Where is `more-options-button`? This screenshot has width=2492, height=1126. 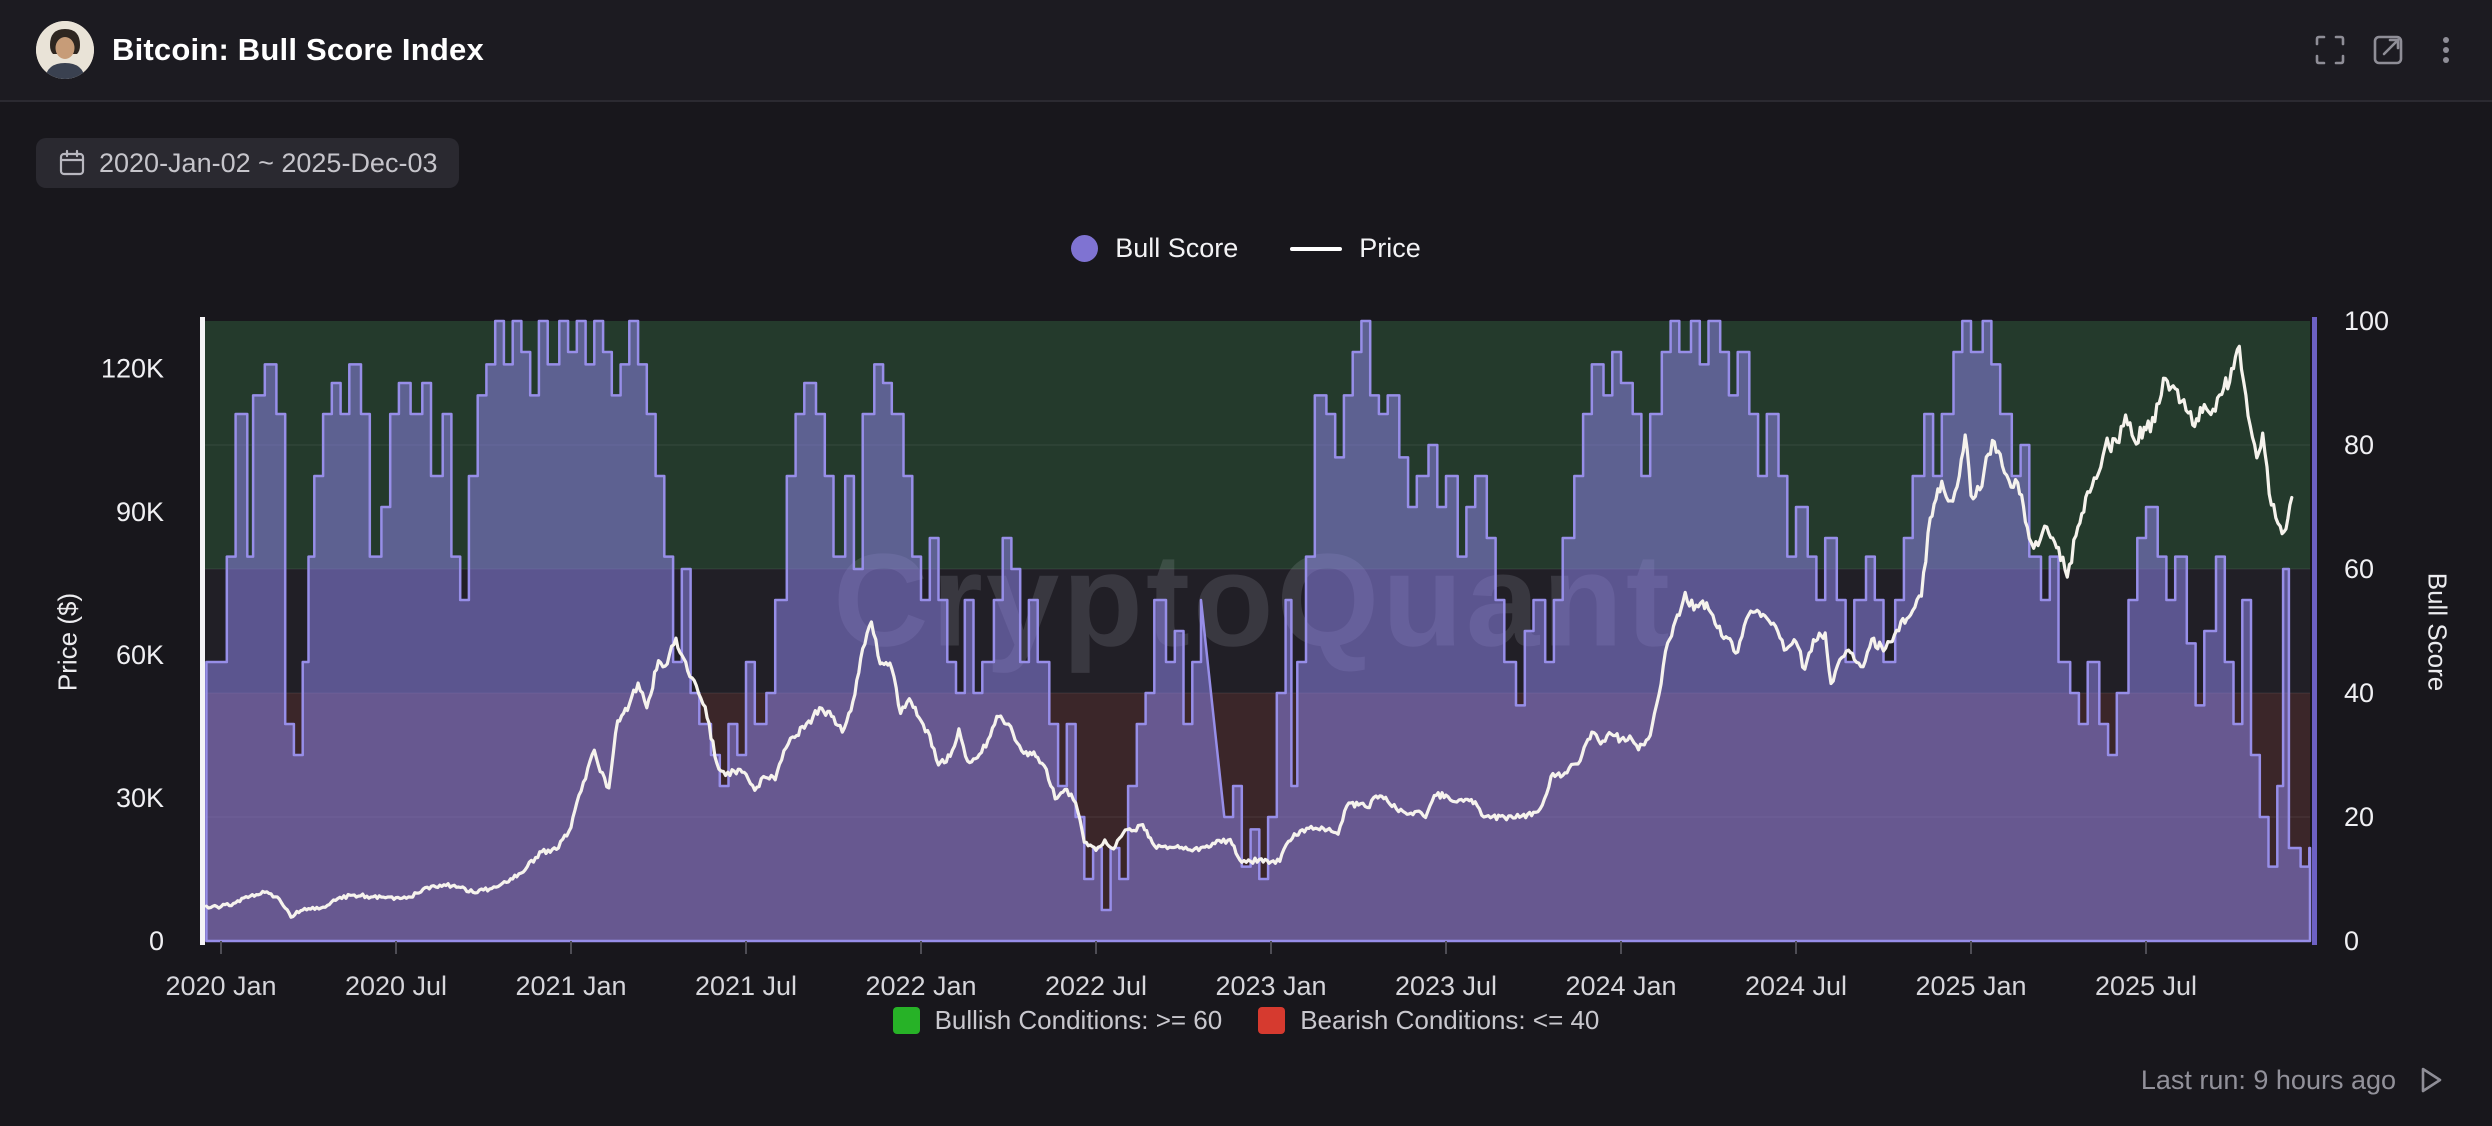
more-options-button is located at coordinates (2446, 50).